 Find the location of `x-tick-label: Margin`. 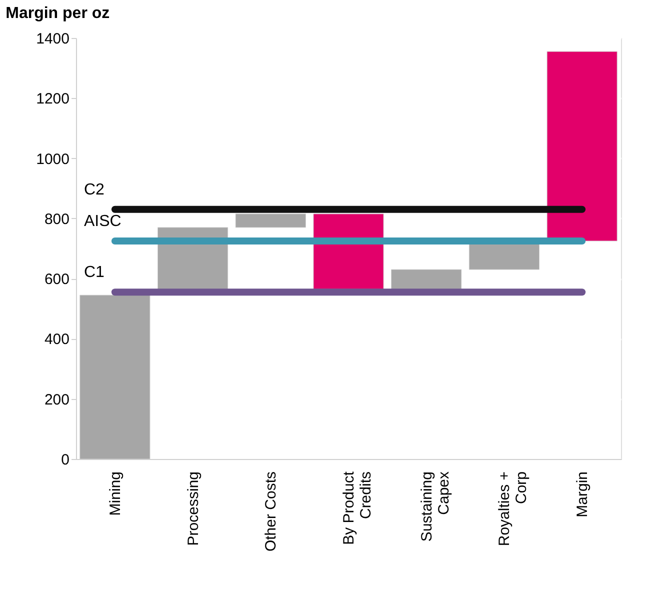

x-tick-label: Margin is located at coordinates (583, 495).